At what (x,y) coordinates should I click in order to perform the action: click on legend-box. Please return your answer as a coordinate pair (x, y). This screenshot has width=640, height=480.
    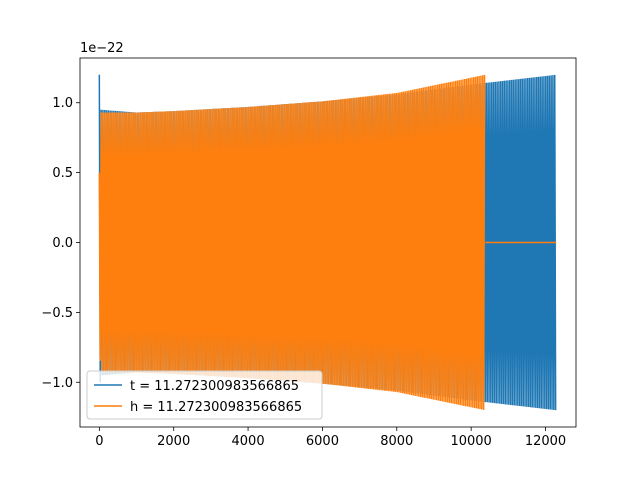
    Looking at the image, I should click on (204, 395).